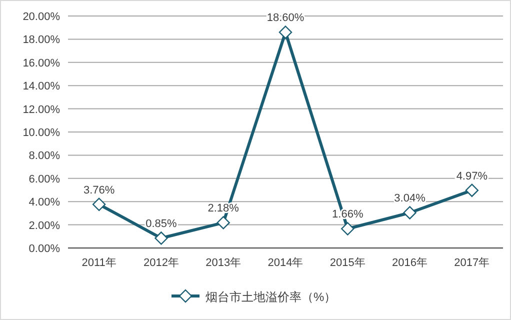  What do you see at coordinates (286, 263) in the screenshot?
I see `x-tick-label: 2014年` at bounding box center [286, 263].